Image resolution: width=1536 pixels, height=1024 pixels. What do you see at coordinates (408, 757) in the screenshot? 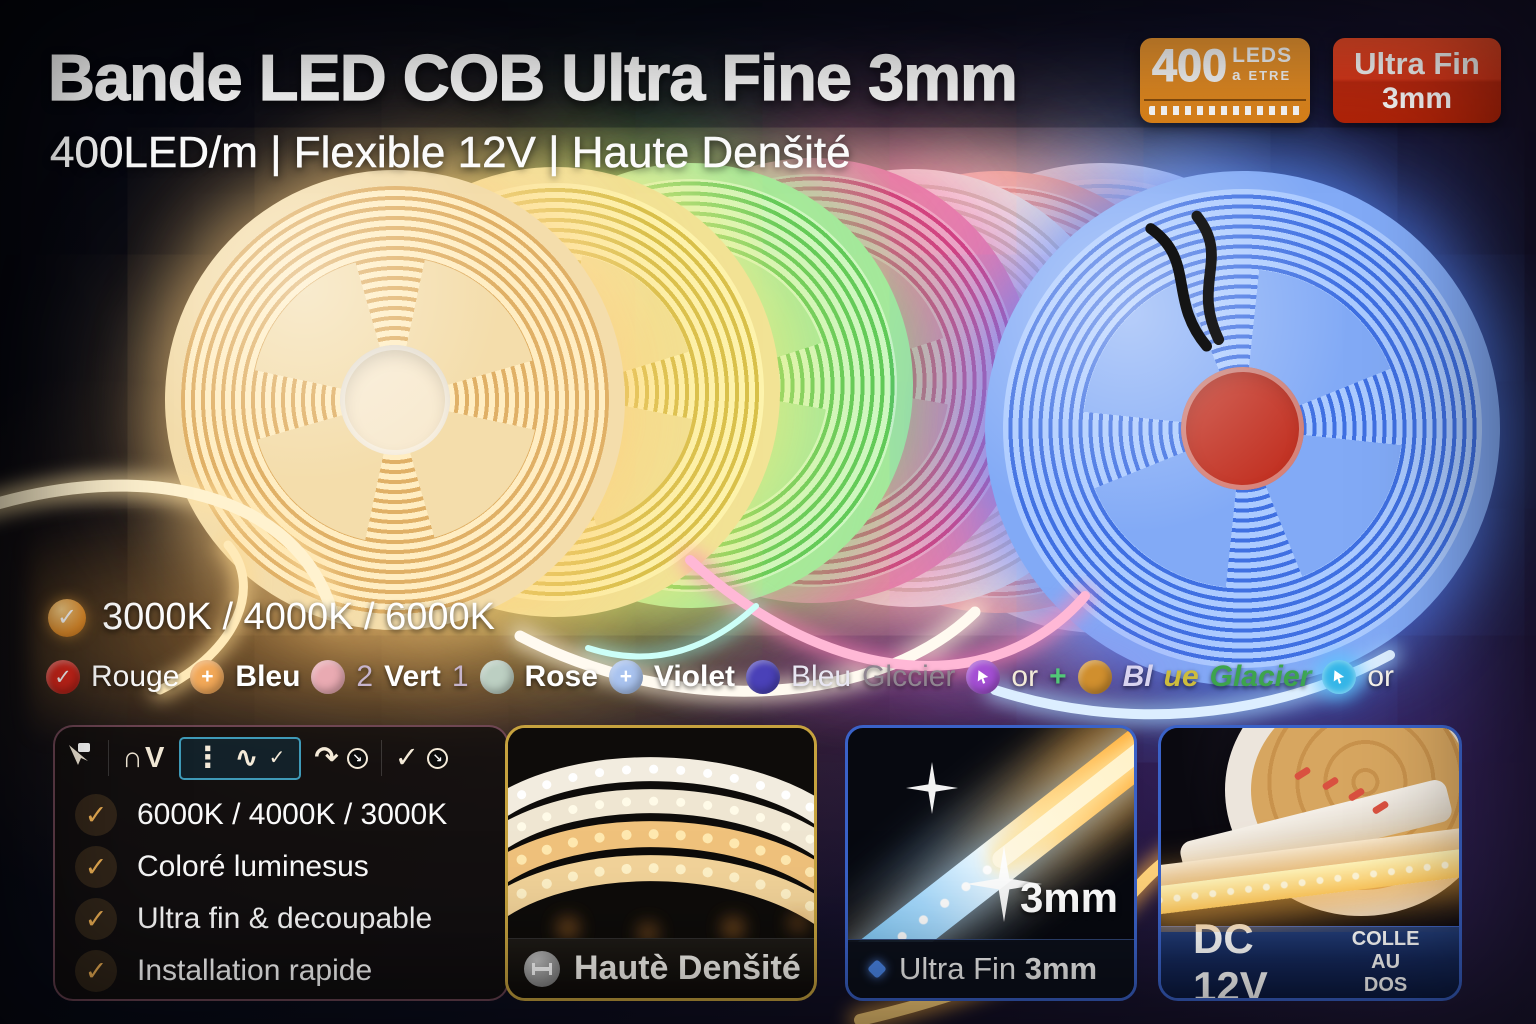
I see `check-flow-icon: ✓` at bounding box center [408, 757].